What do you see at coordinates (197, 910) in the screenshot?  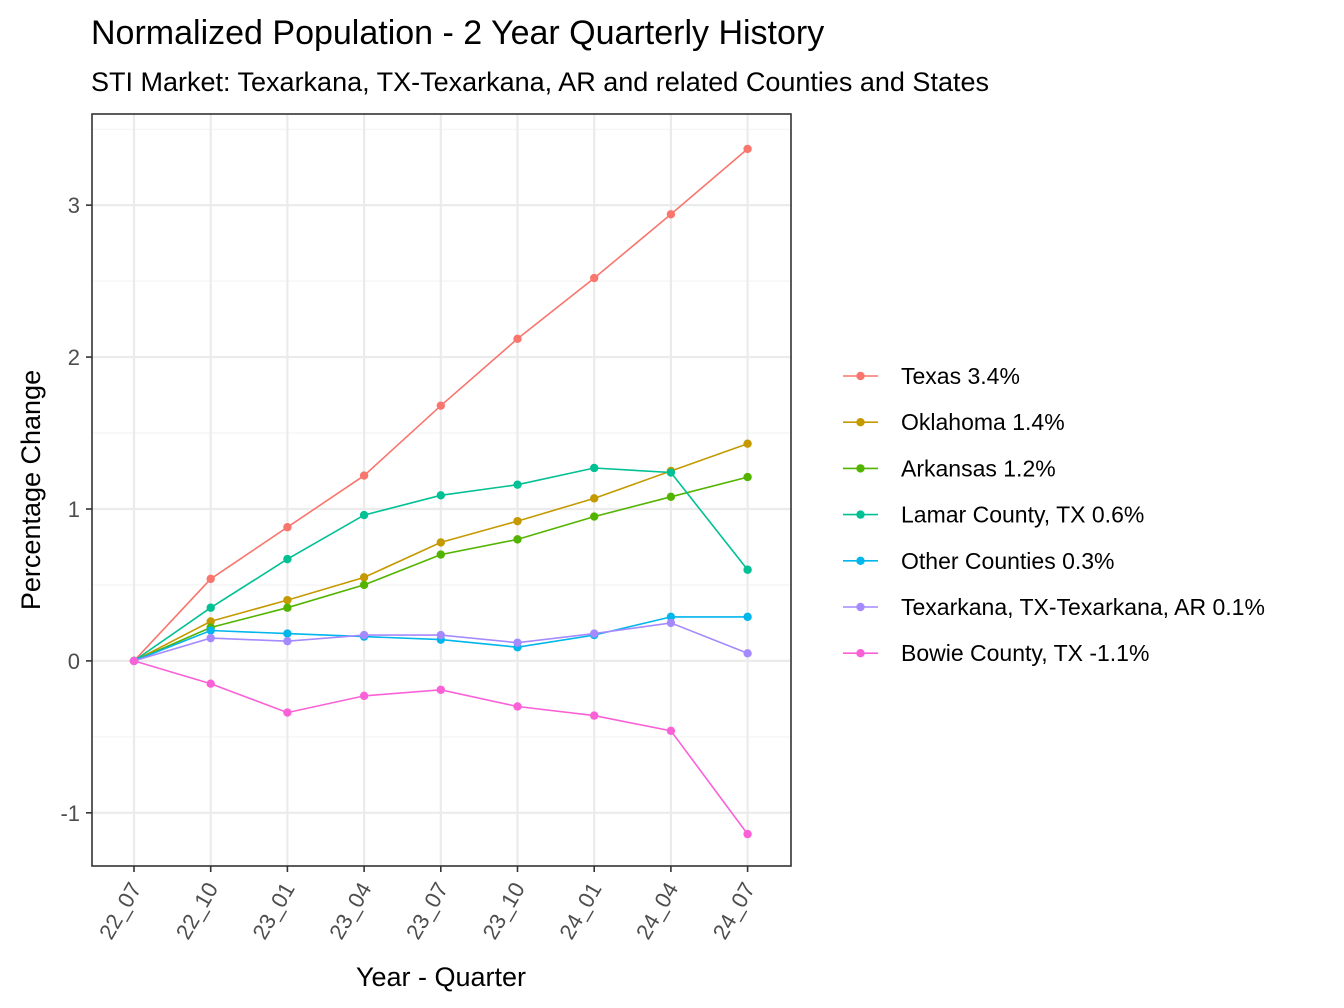 I see `x-tick-label: 22_10` at bounding box center [197, 910].